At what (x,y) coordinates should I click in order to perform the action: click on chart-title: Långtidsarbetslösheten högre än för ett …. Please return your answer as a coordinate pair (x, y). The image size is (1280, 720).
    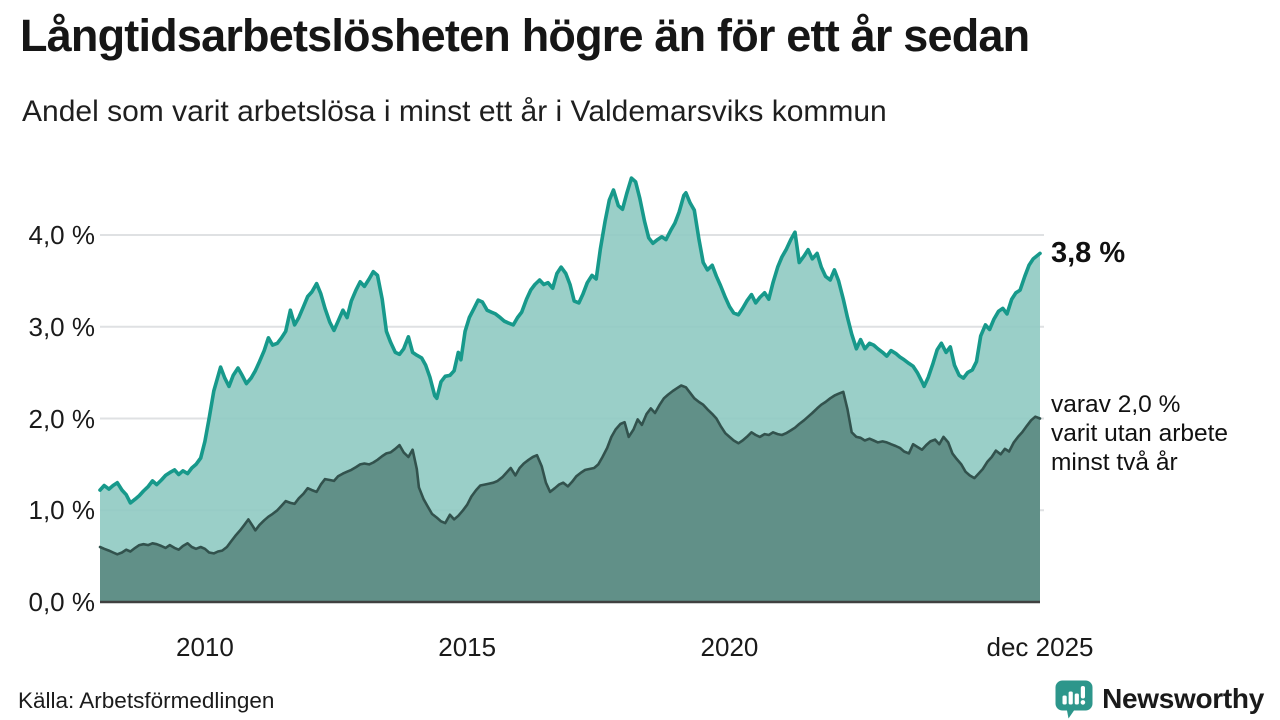
    Looking at the image, I should click on (525, 35).